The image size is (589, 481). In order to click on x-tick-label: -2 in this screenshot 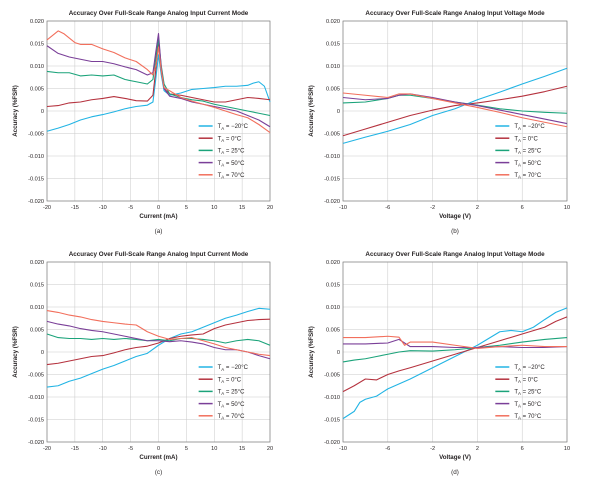, I will do `click(432, 208)`.